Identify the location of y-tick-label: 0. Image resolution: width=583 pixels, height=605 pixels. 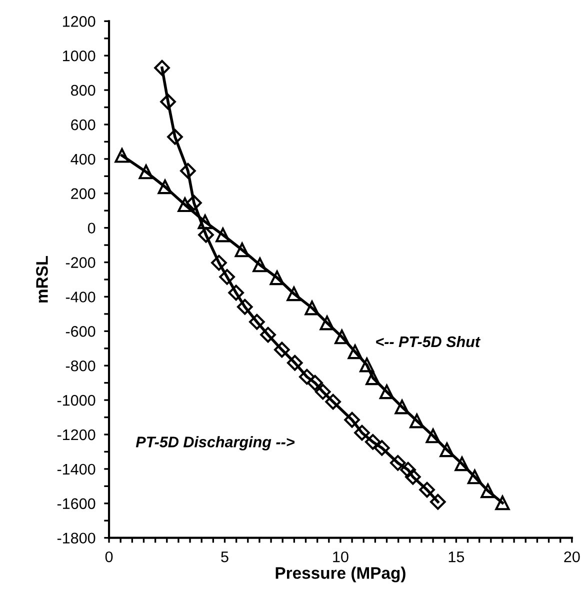
(92, 228).